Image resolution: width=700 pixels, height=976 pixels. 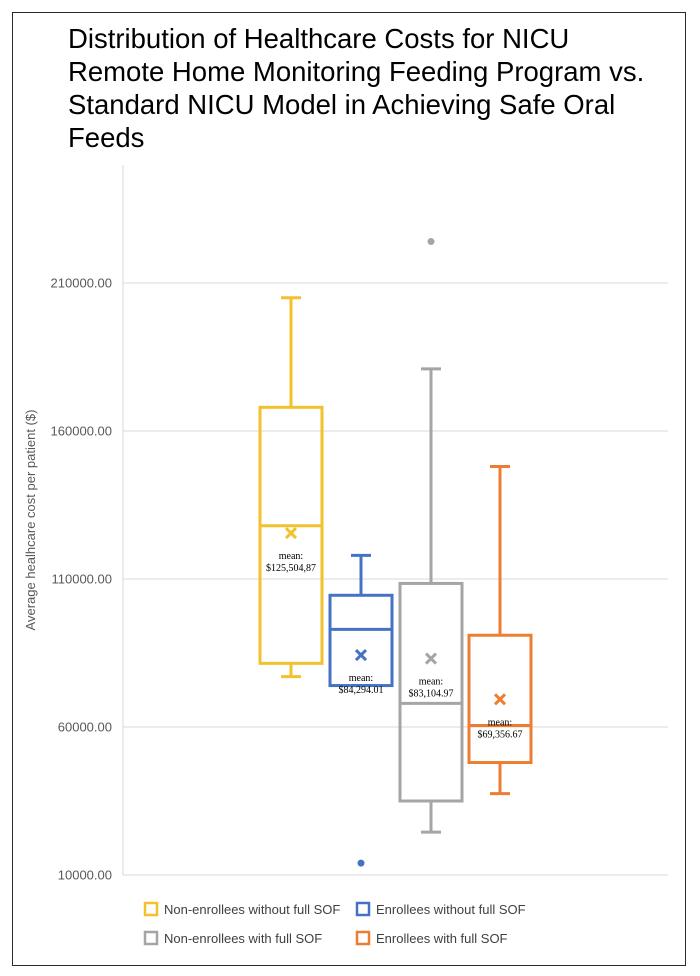 What do you see at coordinates (81, 431) in the screenshot?
I see `y-tick-label: 160000.00` at bounding box center [81, 431].